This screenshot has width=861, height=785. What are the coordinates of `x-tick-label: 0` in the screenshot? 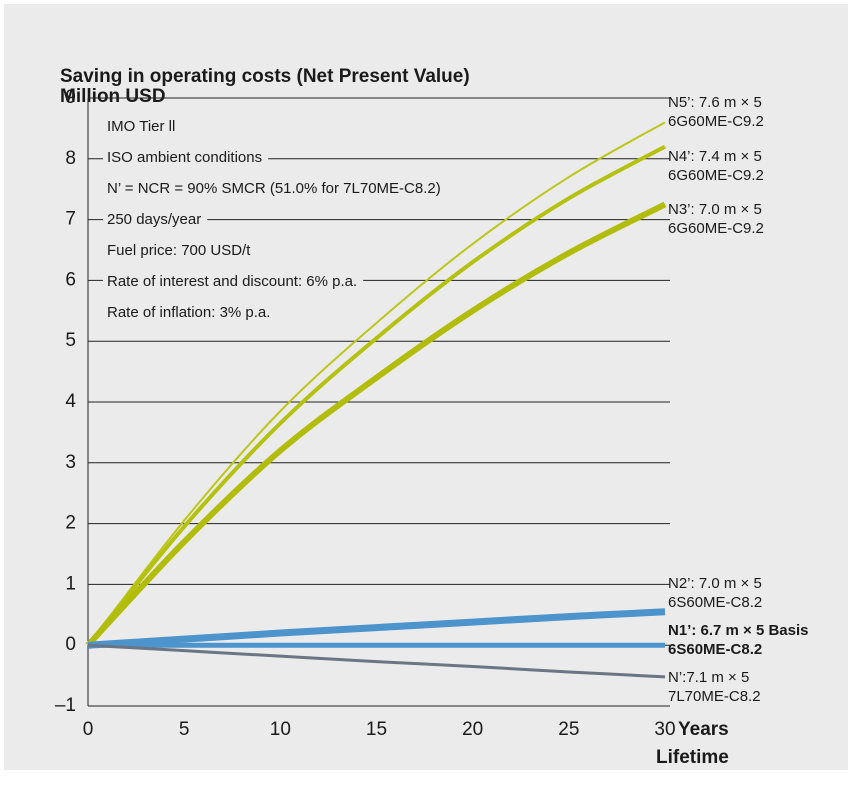 It's located at (88, 729).